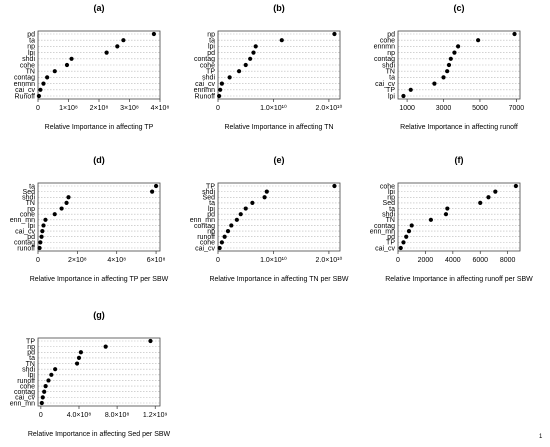  What do you see at coordinates (459, 8) in the screenshot?
I see `panel-title: (c)` at bounding box center [459, 8].